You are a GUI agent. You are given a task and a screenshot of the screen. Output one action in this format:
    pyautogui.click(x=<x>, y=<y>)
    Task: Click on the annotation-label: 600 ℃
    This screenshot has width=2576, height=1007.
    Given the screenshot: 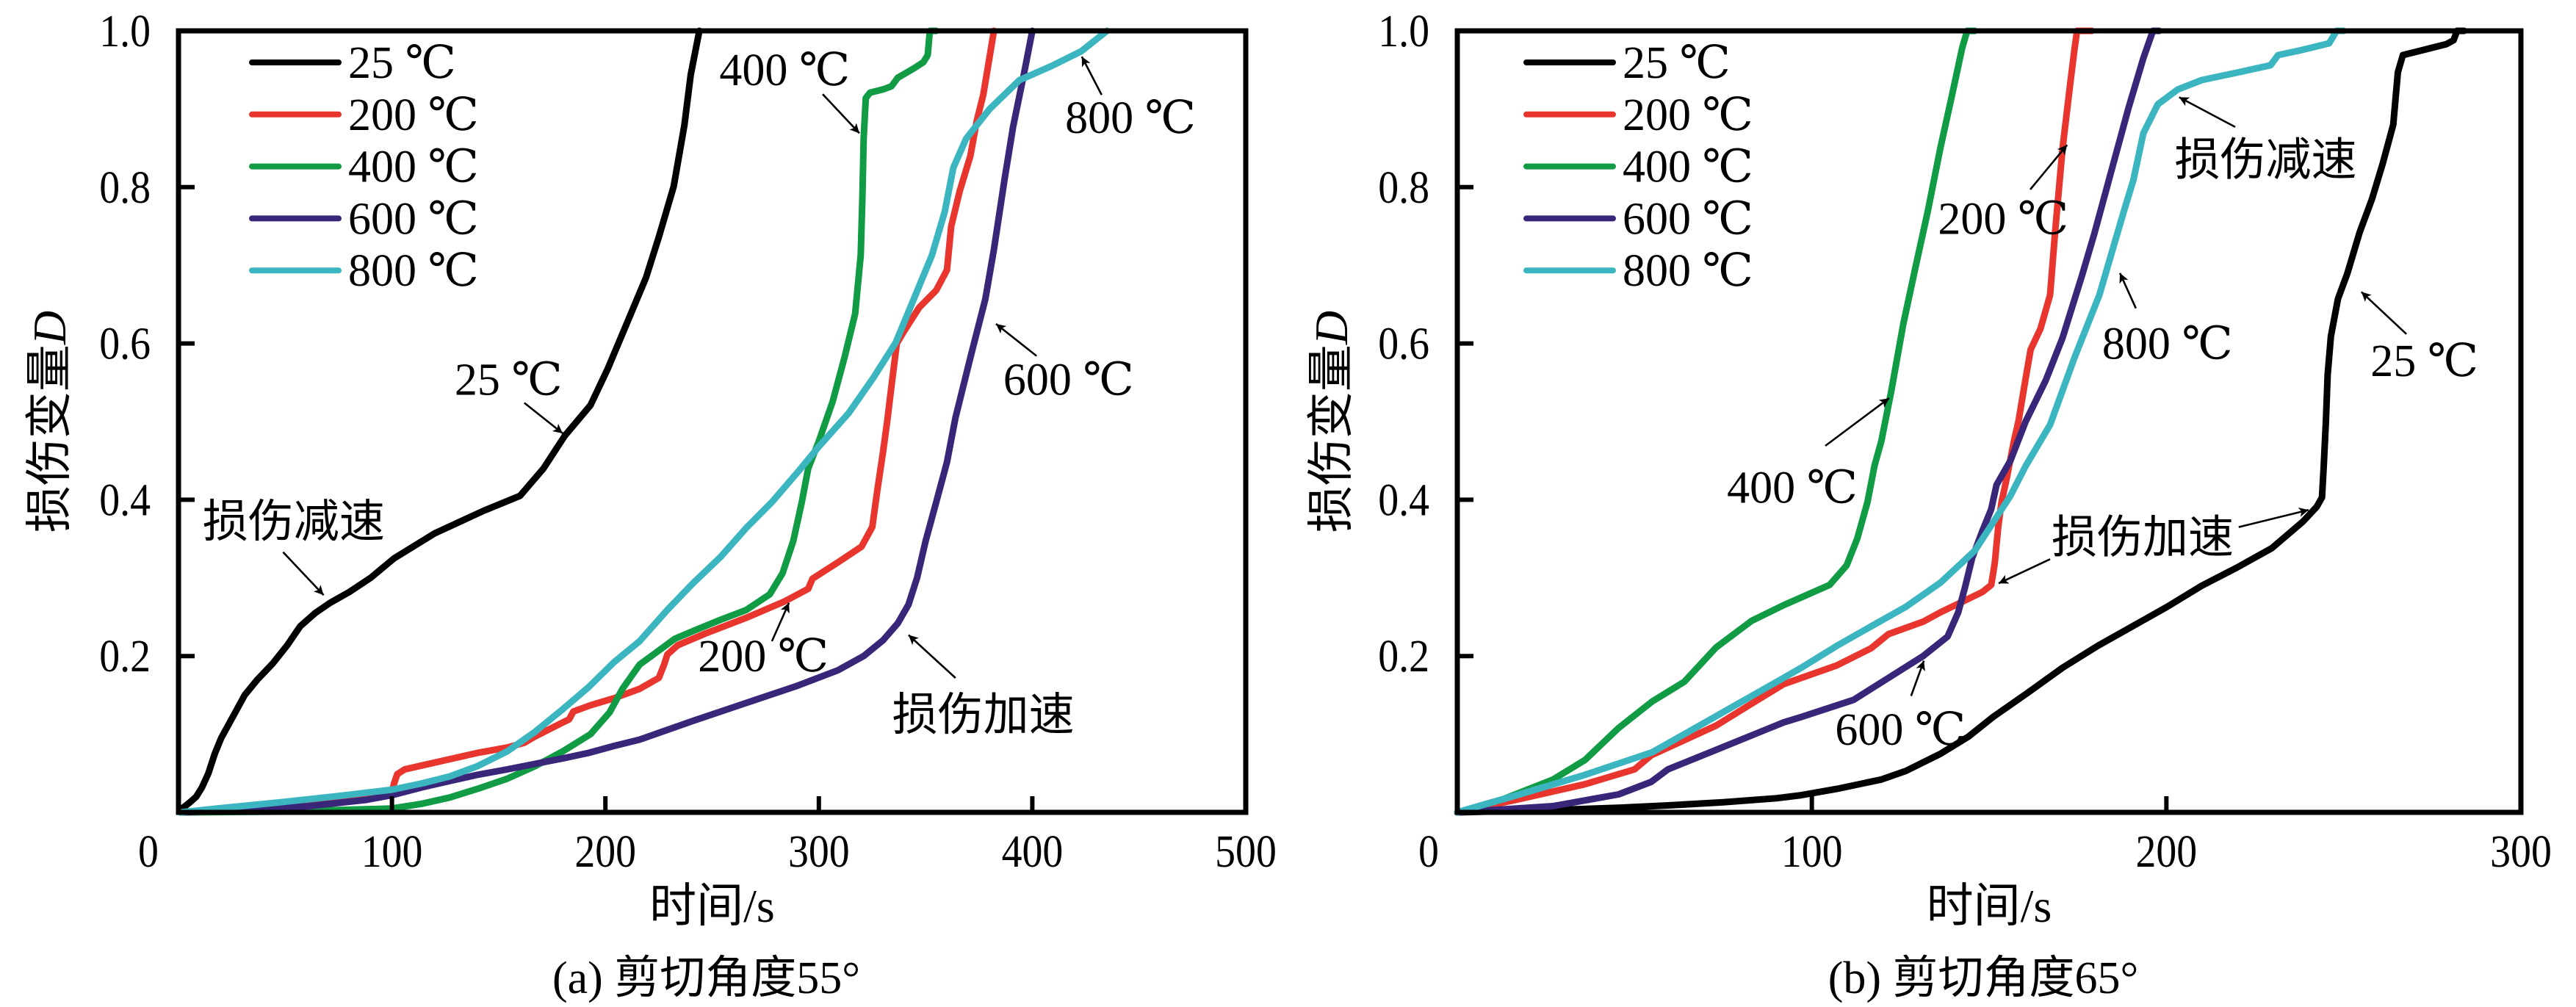 What is the action you would take?
    pyautogui.click(x=1068, y=380)
    